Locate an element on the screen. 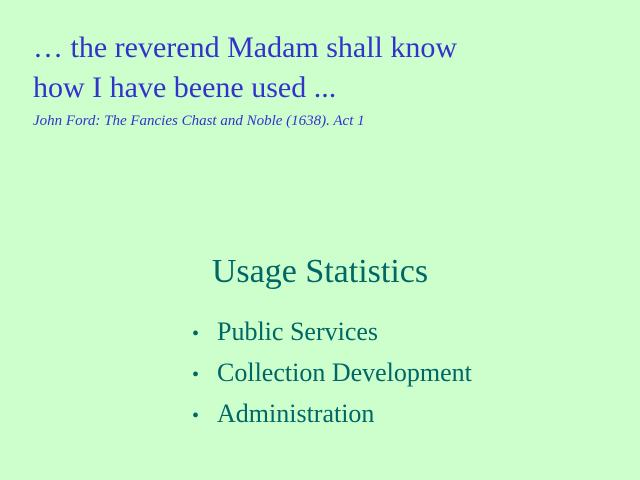  list-item-administration: • Administration is located at coordinates (332, 419).